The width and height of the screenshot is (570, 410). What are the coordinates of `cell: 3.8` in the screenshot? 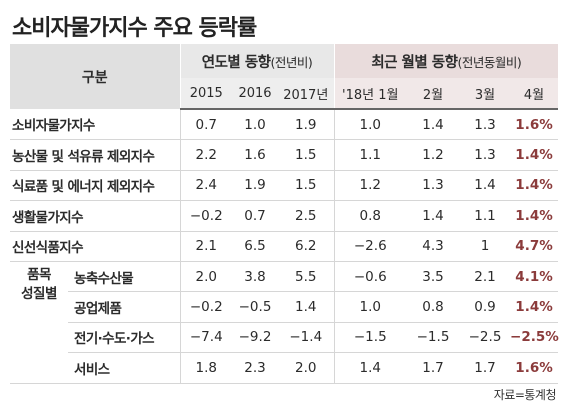 It's located at (255, 277).